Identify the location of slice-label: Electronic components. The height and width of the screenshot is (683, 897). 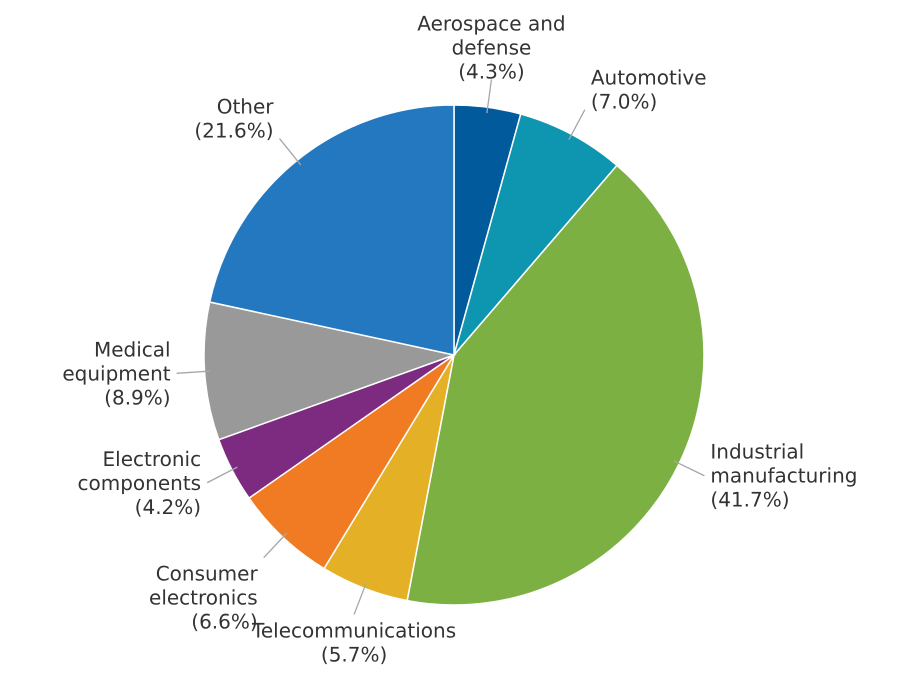
(140, 470).